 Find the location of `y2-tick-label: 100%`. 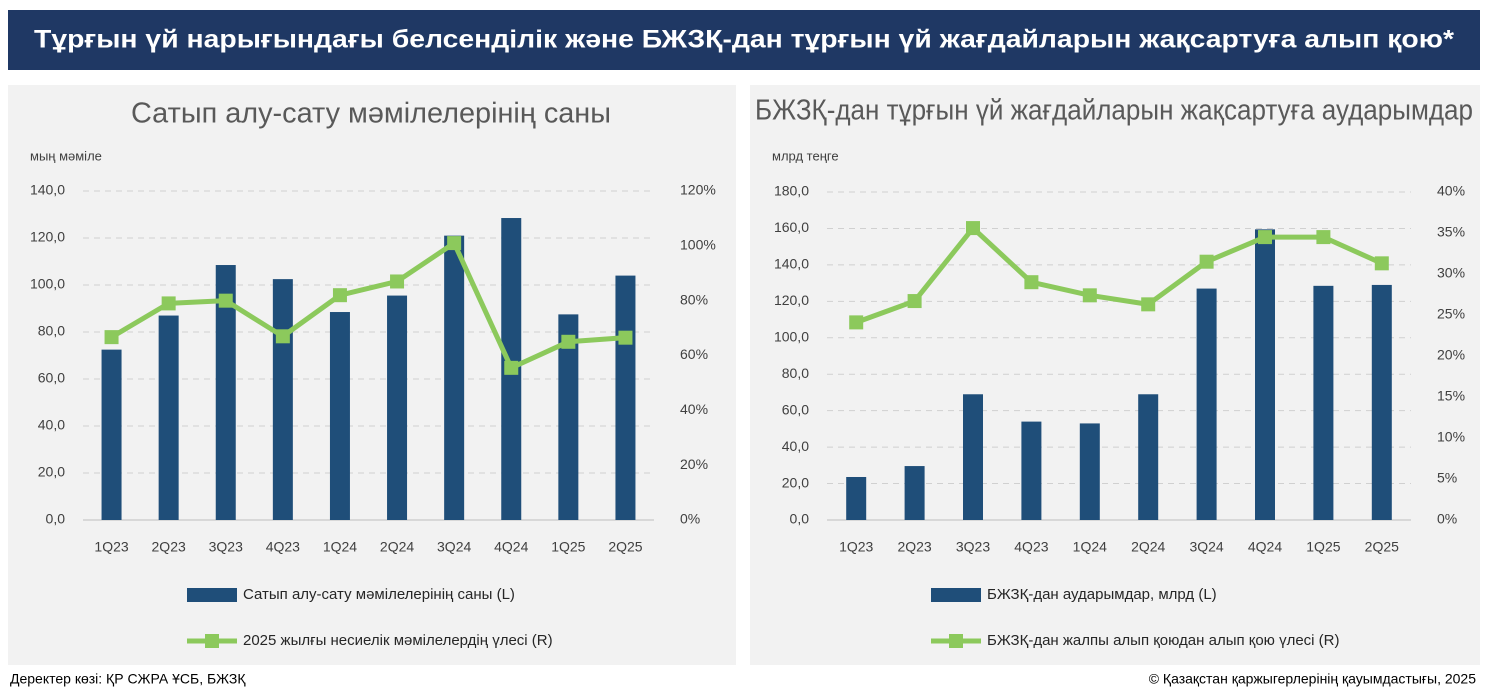

y2-tick-label: 100% is located at coordinates (698, 245).